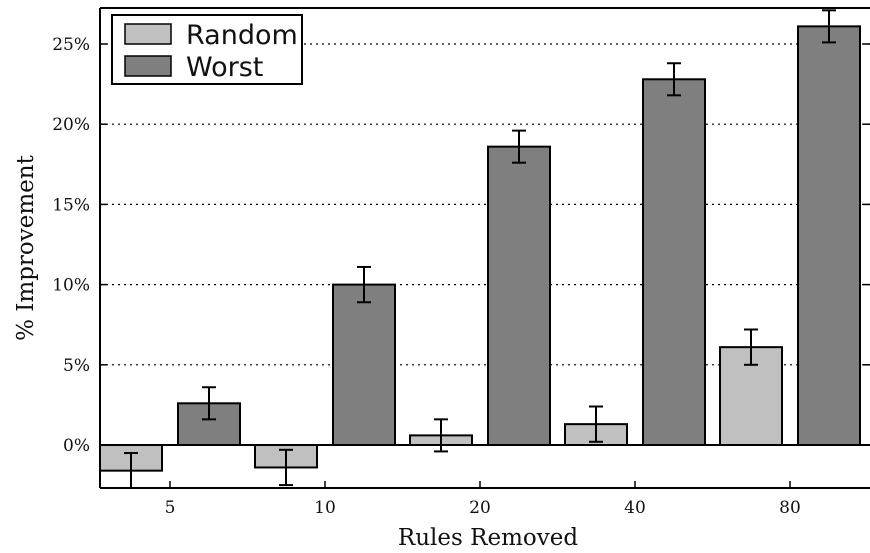 This screenshot has height=553, width=870. What do you see at coordinates (76, 446) in the screenshot?
I see `y-tick-label: 0%` at bounding box center [76, 446].